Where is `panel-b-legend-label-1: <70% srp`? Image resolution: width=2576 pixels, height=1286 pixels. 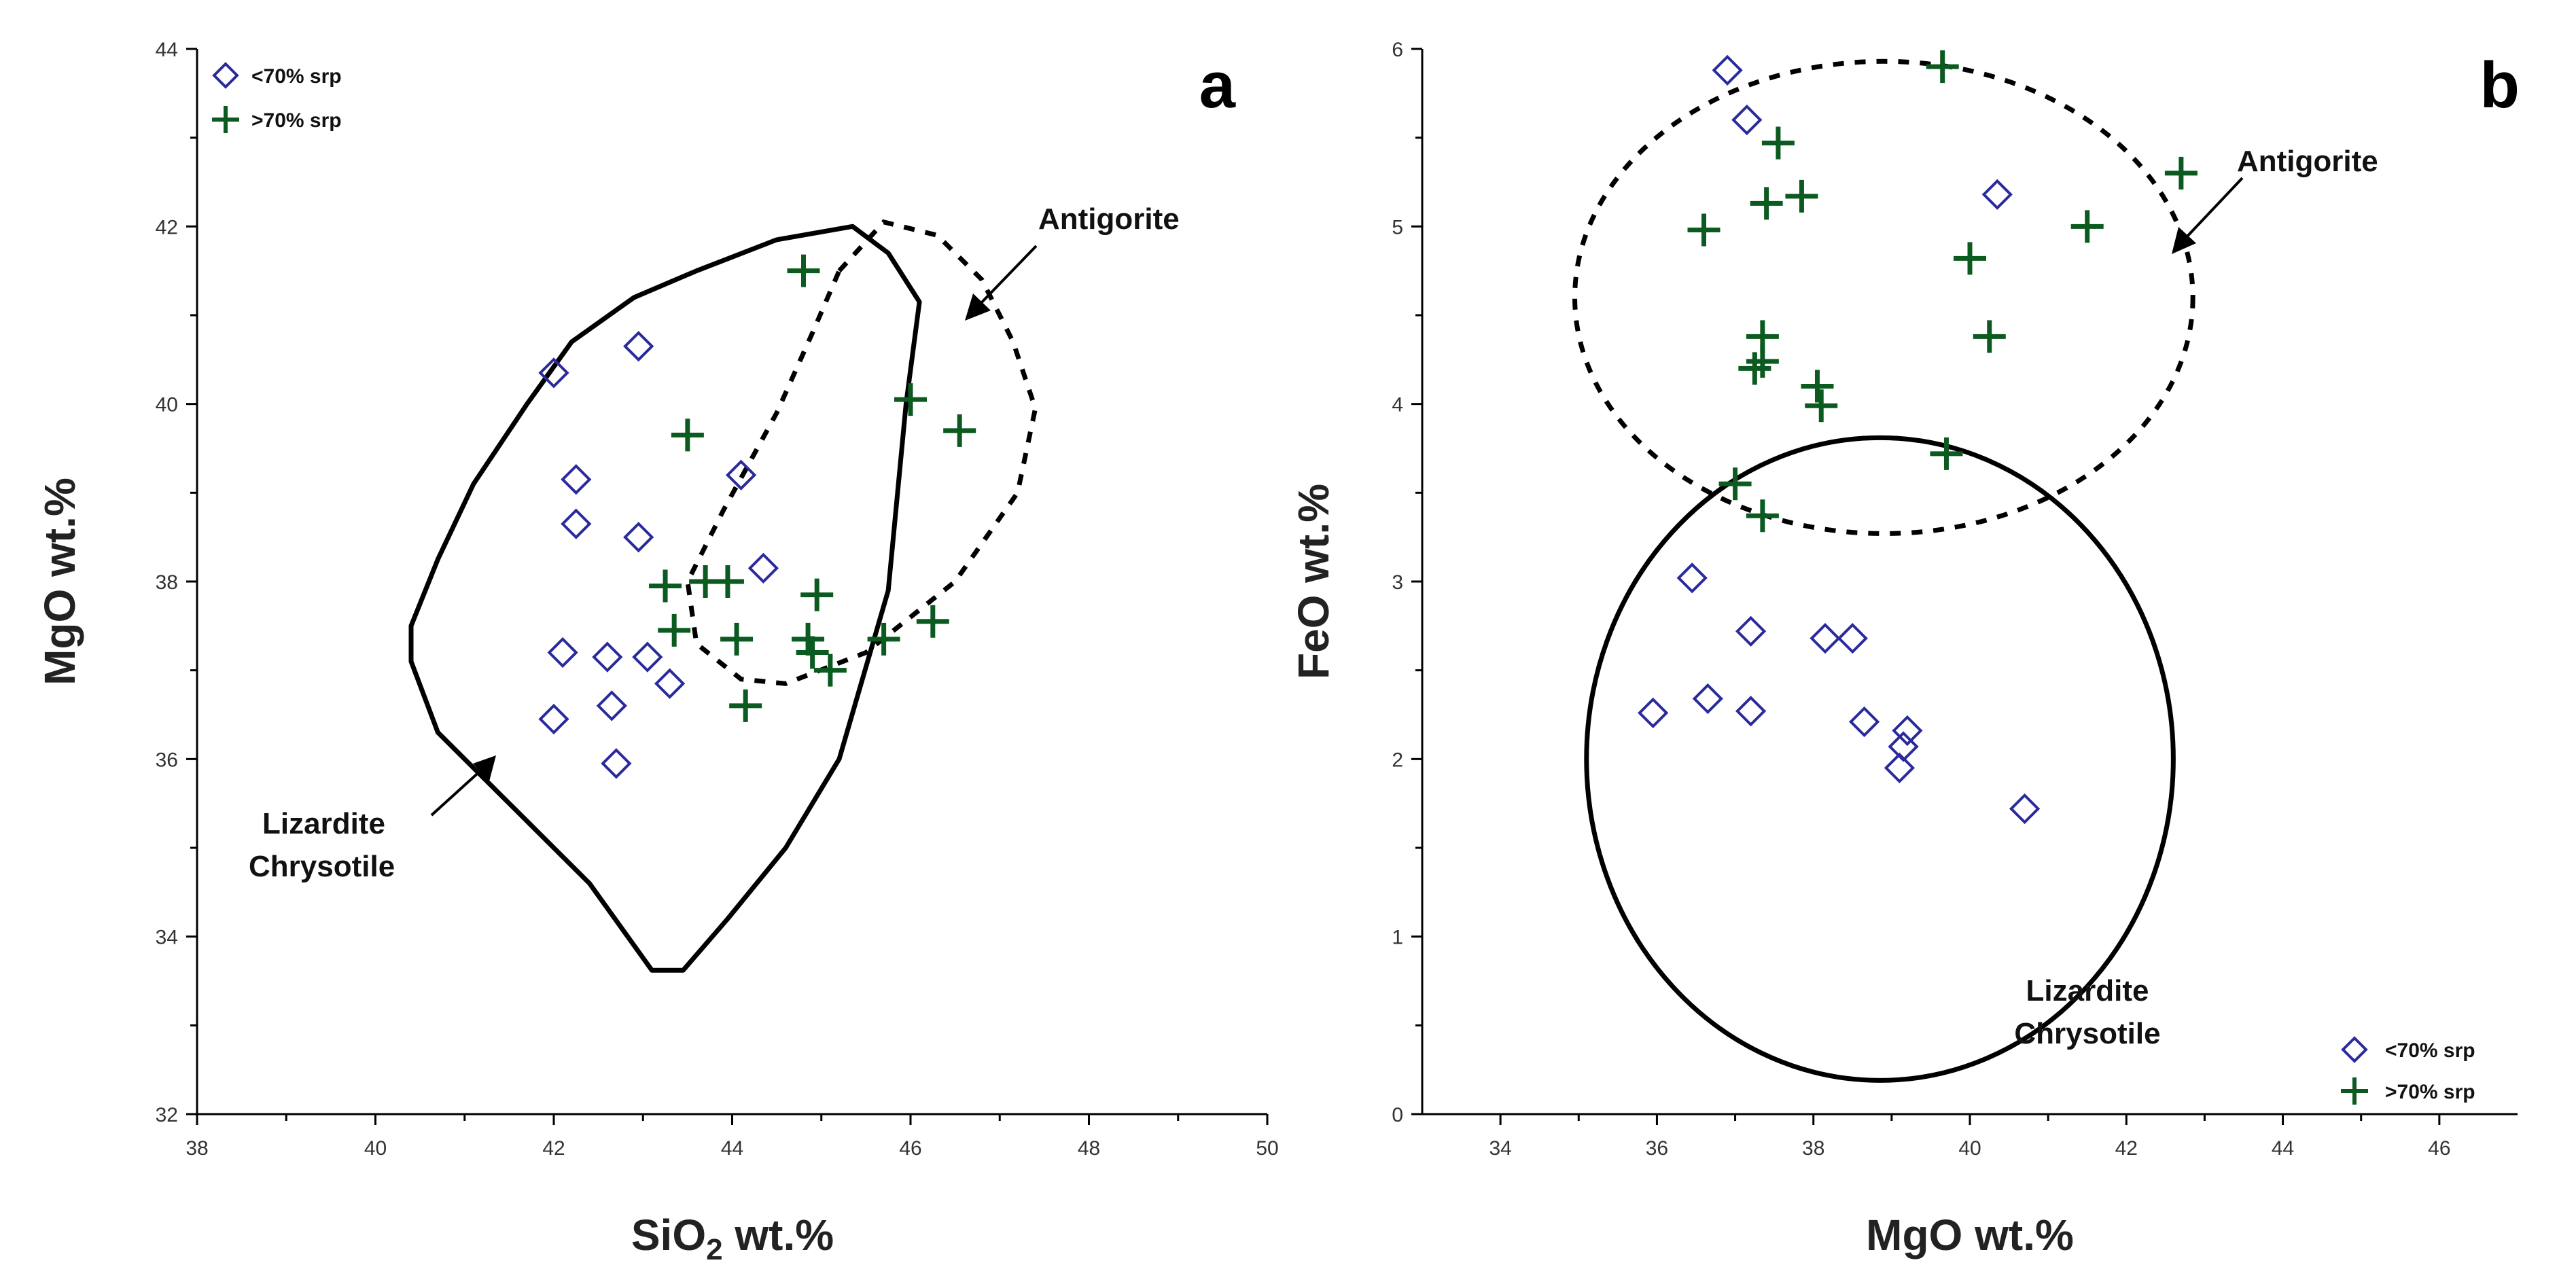 panel-b-legend-label-1: <70% srp is located at coordinates (2430, 1051).